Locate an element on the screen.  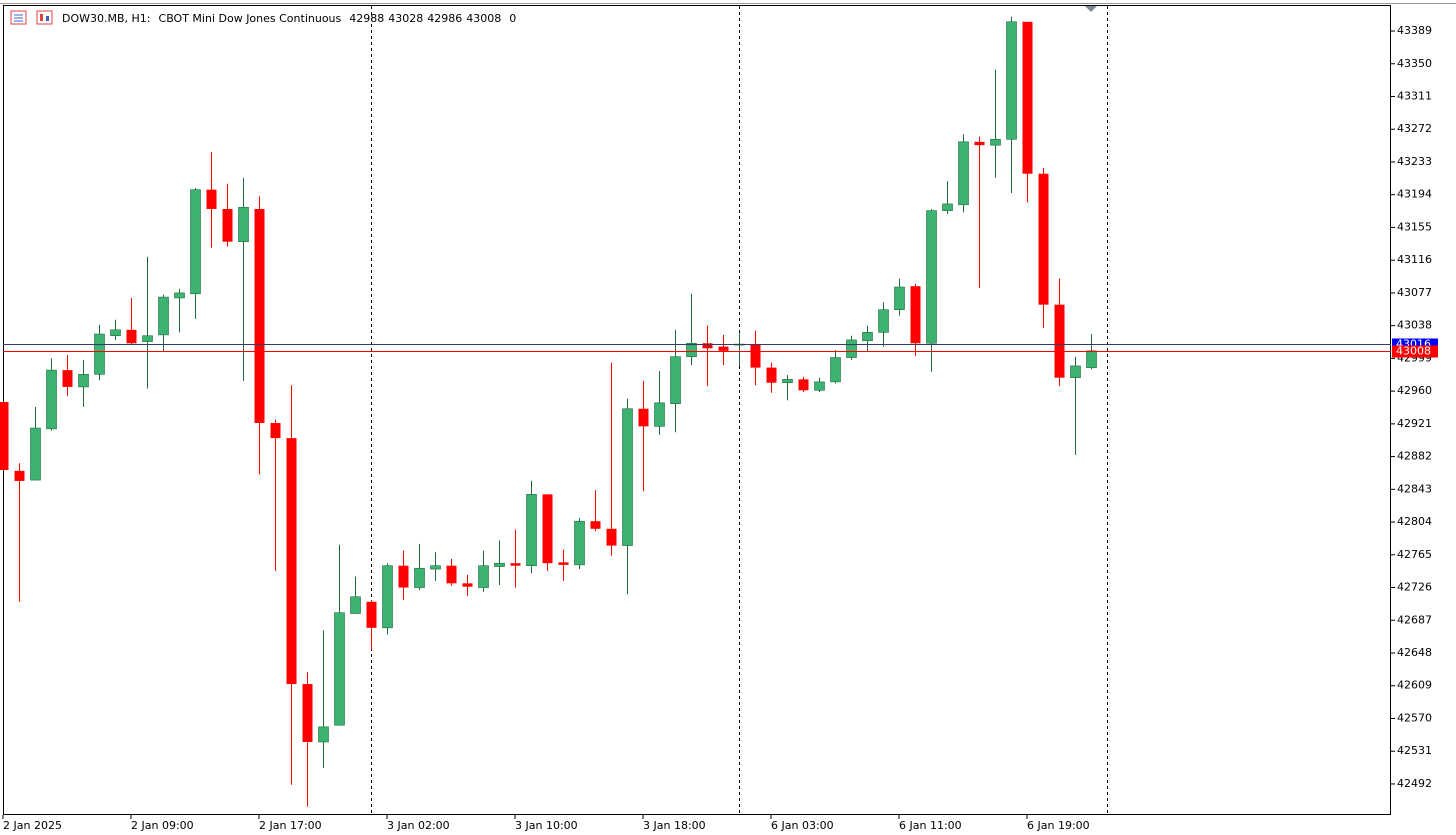
x-tick-label: 6 Jan 11:00 is located at coordinates (930, 825).